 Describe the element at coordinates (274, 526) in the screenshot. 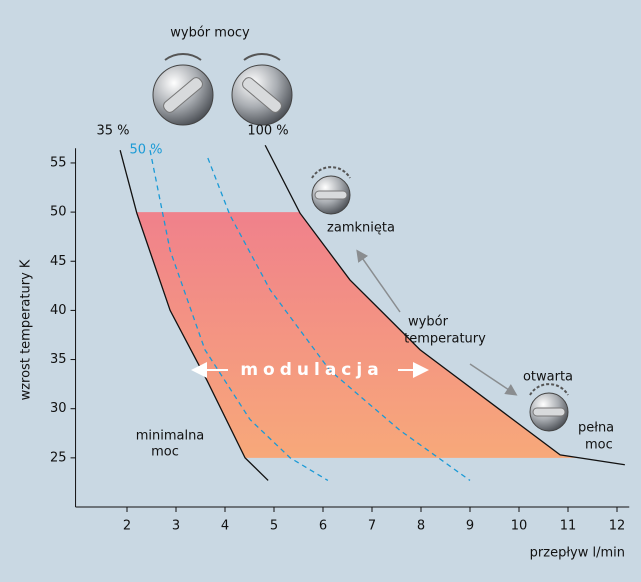

I see `x-tick-label: 5` at that location.